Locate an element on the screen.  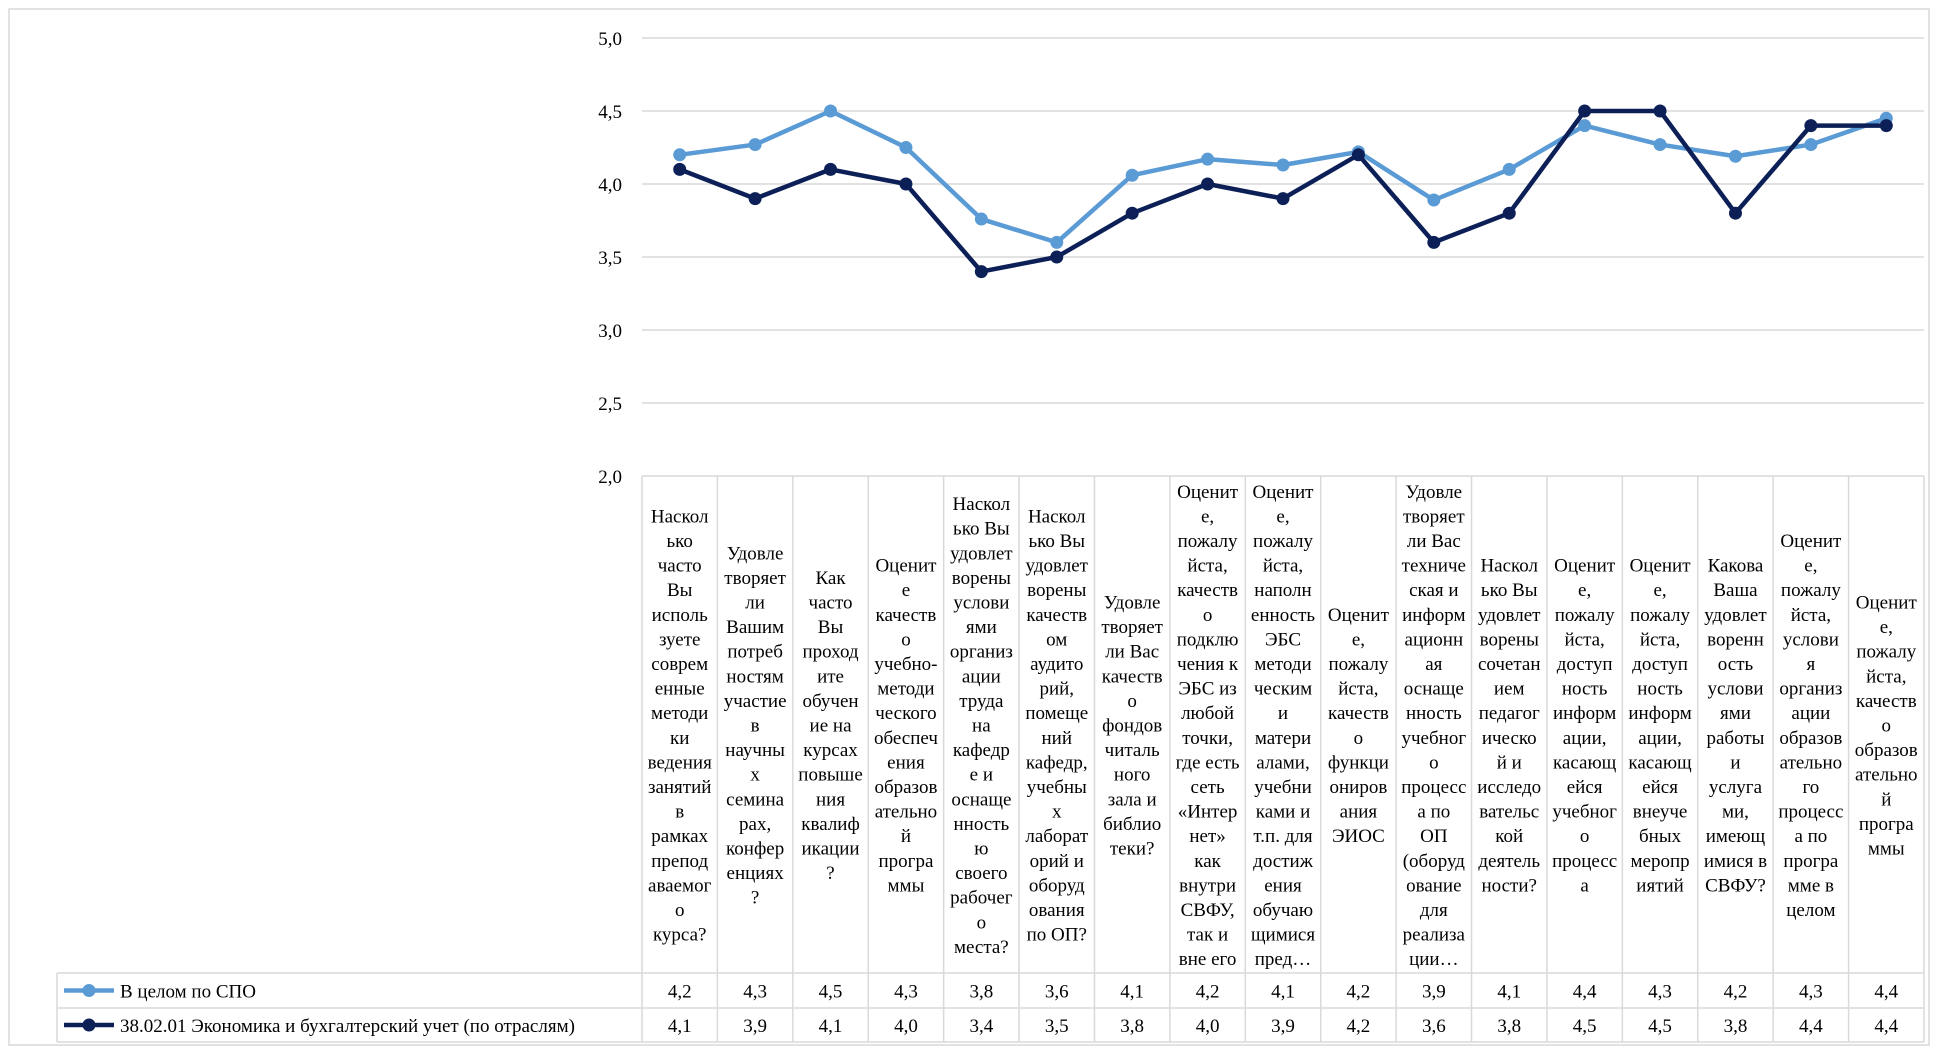
y-tick-label: 5,0 is located at coordinates (610, 39).